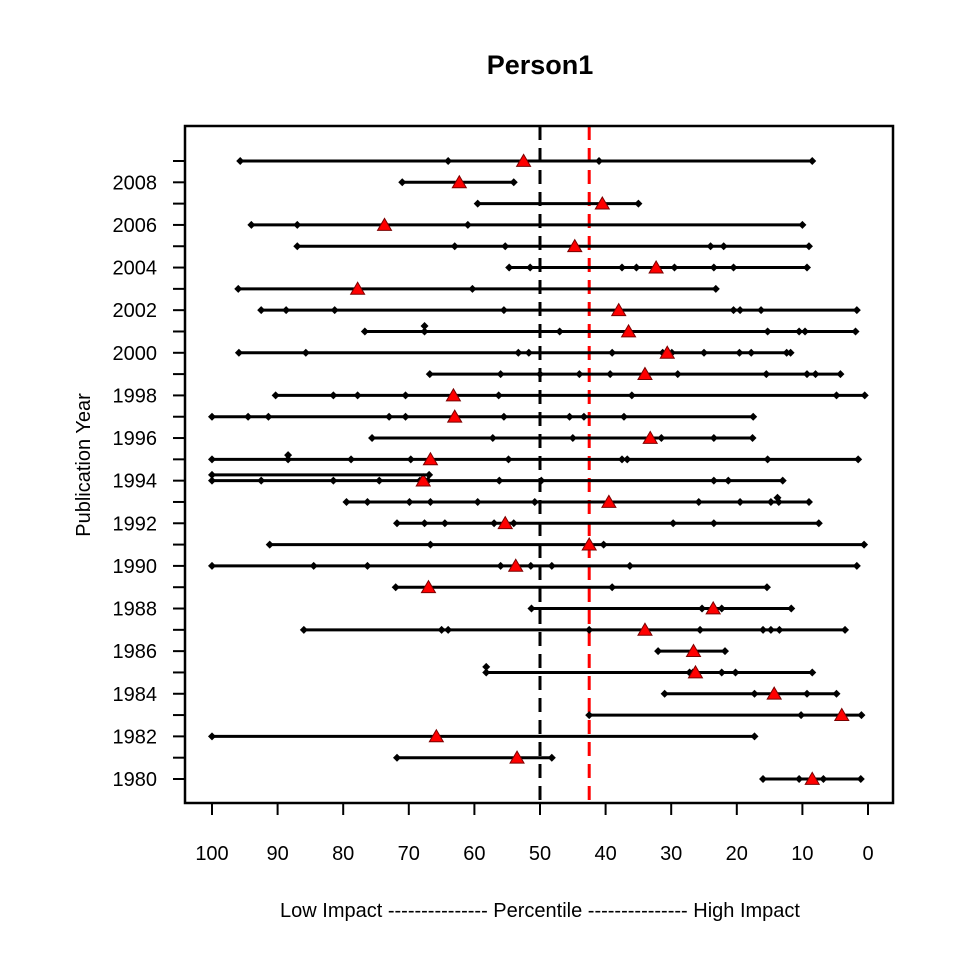  What do you see at coordinates (135, 780) in the screenshot?
I see `y-tick-label: 1980` at bounding box center [135, 780].